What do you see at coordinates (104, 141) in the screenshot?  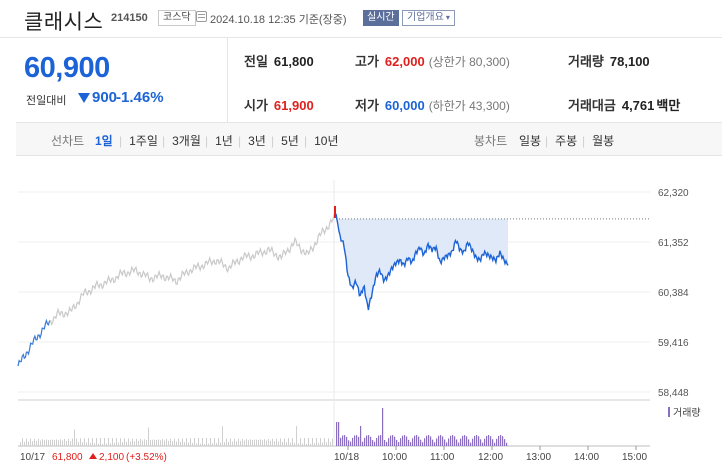 I see `tab-1day: 1일` at bounding box center [104, 141].